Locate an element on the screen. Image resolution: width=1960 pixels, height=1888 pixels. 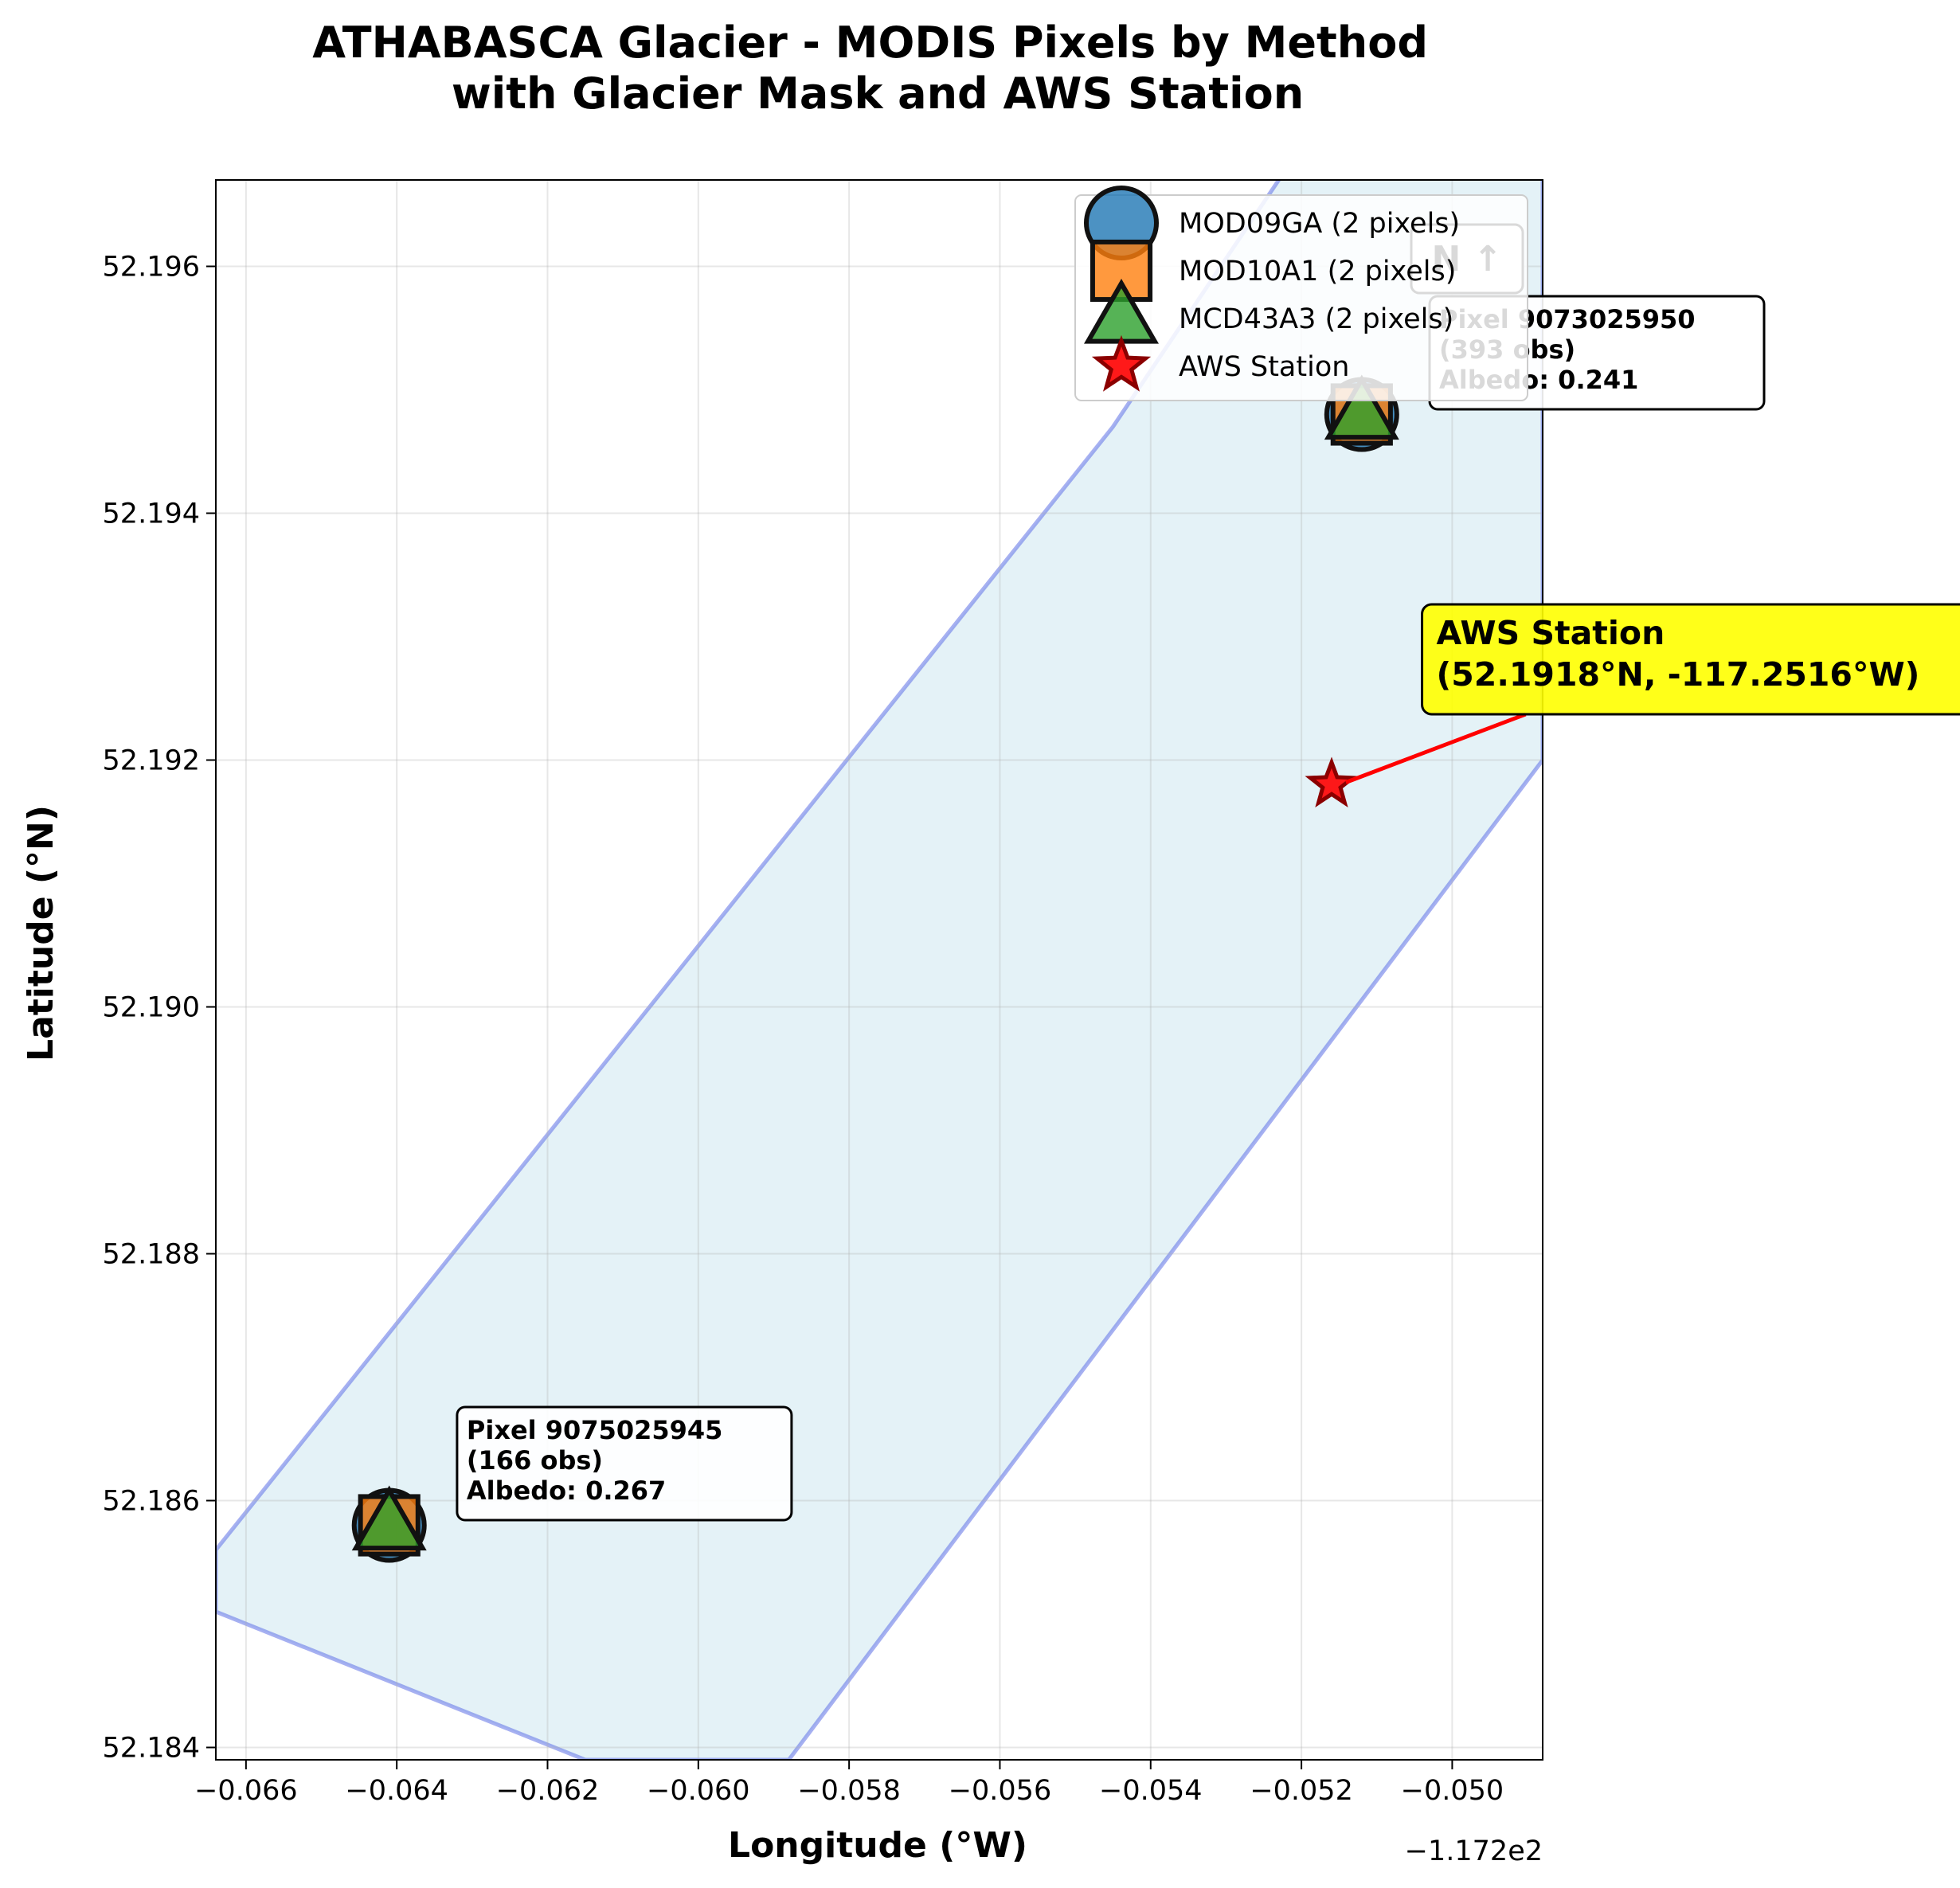
x-tick-label: −0.058 is located at coordinates (849, 1791).